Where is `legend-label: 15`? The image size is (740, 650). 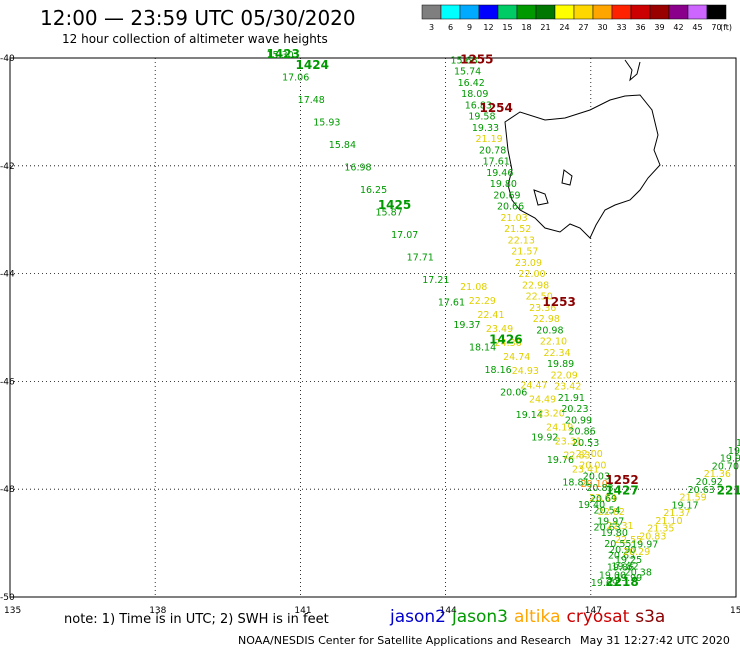 legend-label: 15 is located at coordinates (507, 27).